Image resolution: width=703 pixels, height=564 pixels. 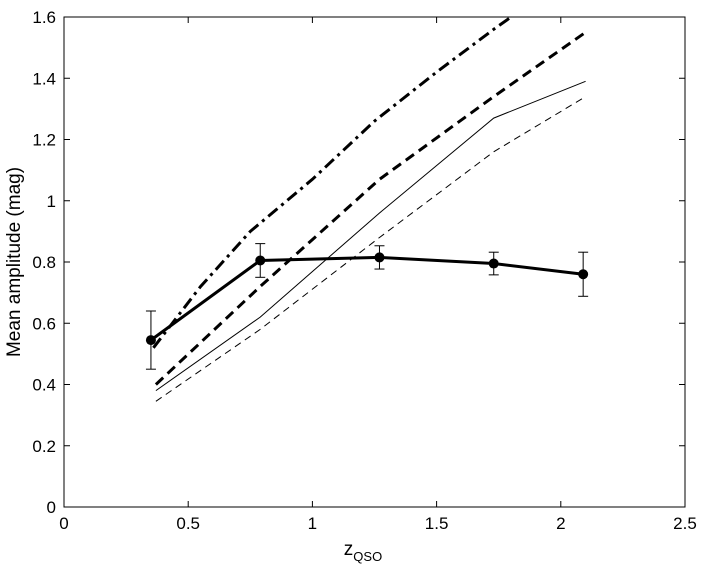 I want to click on y-axis-label: Mean amplitude (mag), so click(x=14, y=262).